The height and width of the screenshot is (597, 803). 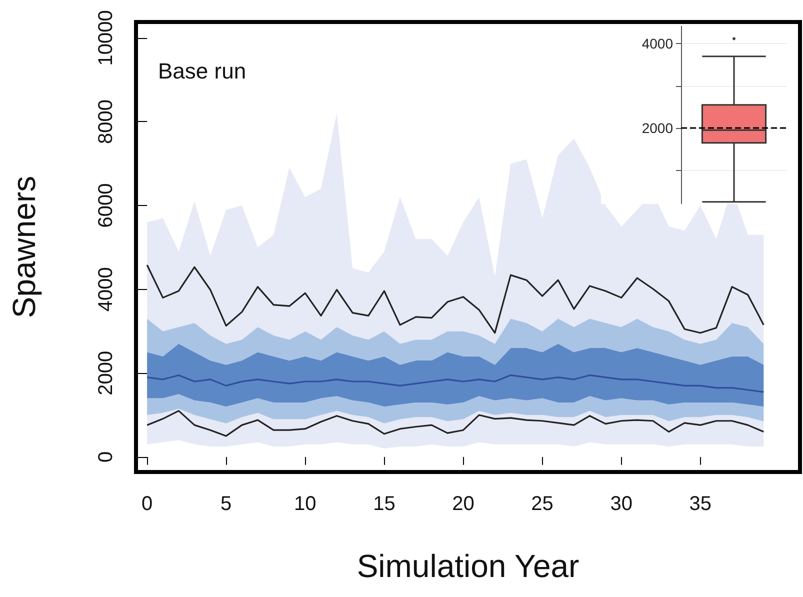 I want to click on x-tick-label: 35, so click(x=700, y=504).